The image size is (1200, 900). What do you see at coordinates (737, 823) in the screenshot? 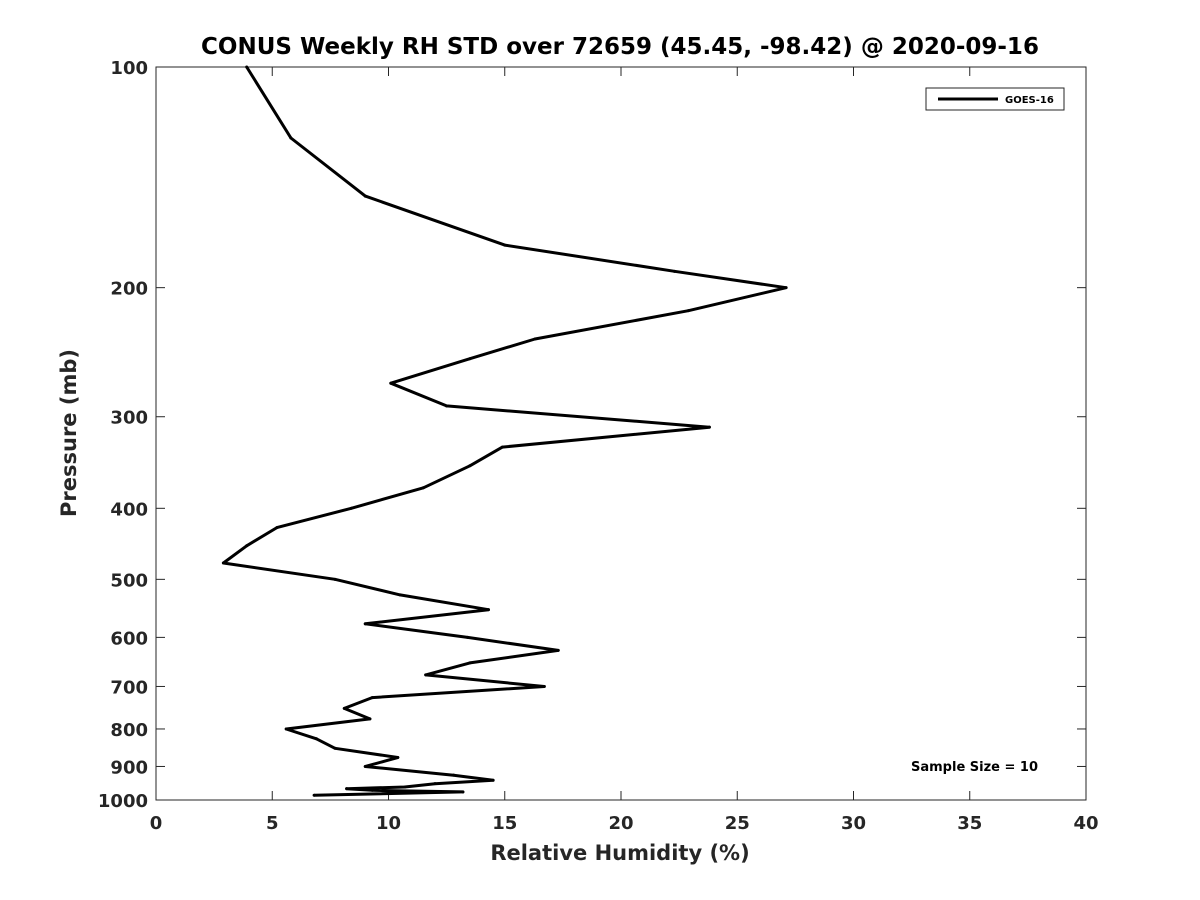
I see `x-tick-label: 25` at bounding box center [737, 823].